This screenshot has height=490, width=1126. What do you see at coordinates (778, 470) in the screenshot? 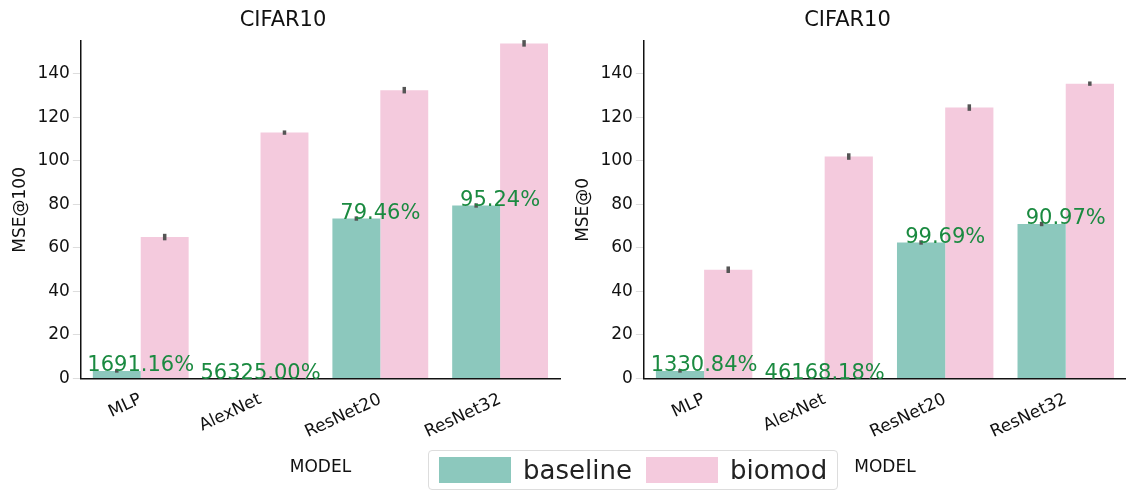
I see `legend-label: biomod` at bounding box center [778, 470].